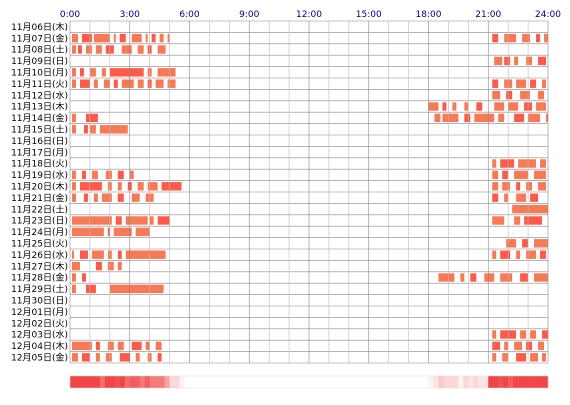 The image size is (570, 405). I want to click on day-label: 11月26日(水), so click(39, 255).